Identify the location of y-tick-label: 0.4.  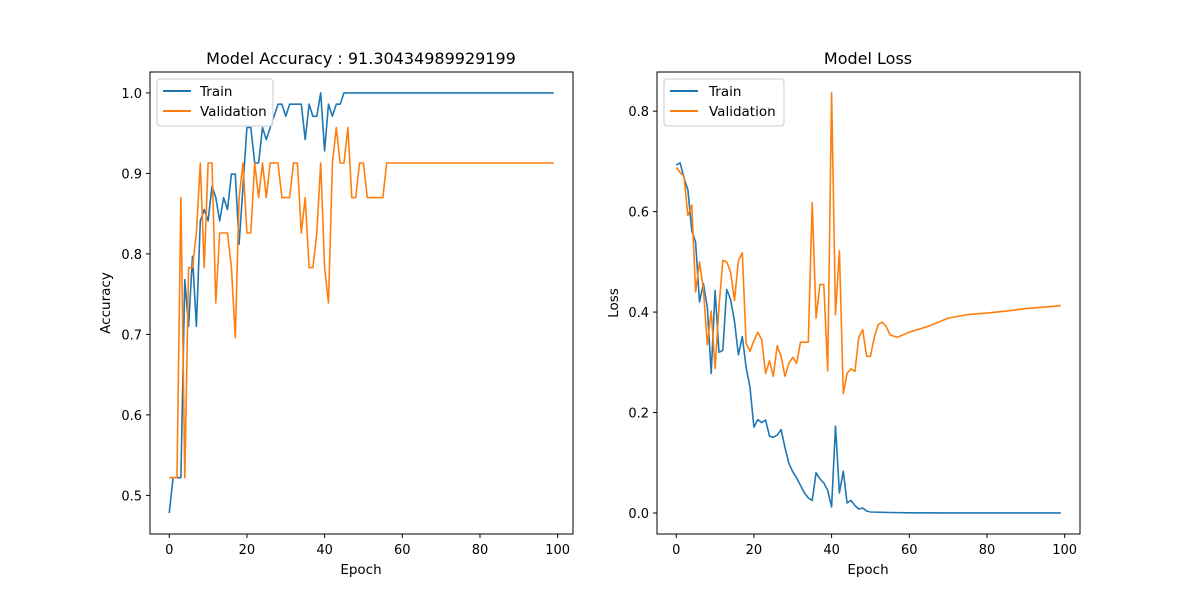
(638, 313).